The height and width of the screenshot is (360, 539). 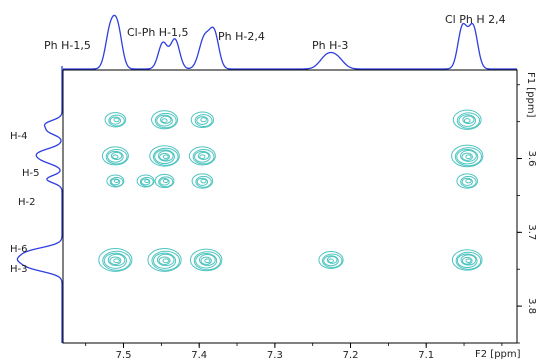 What do you see at coordinates (27, 202) in the screenshot?
I see `left-peak-label: H-2` at bounding box center [27, 202].